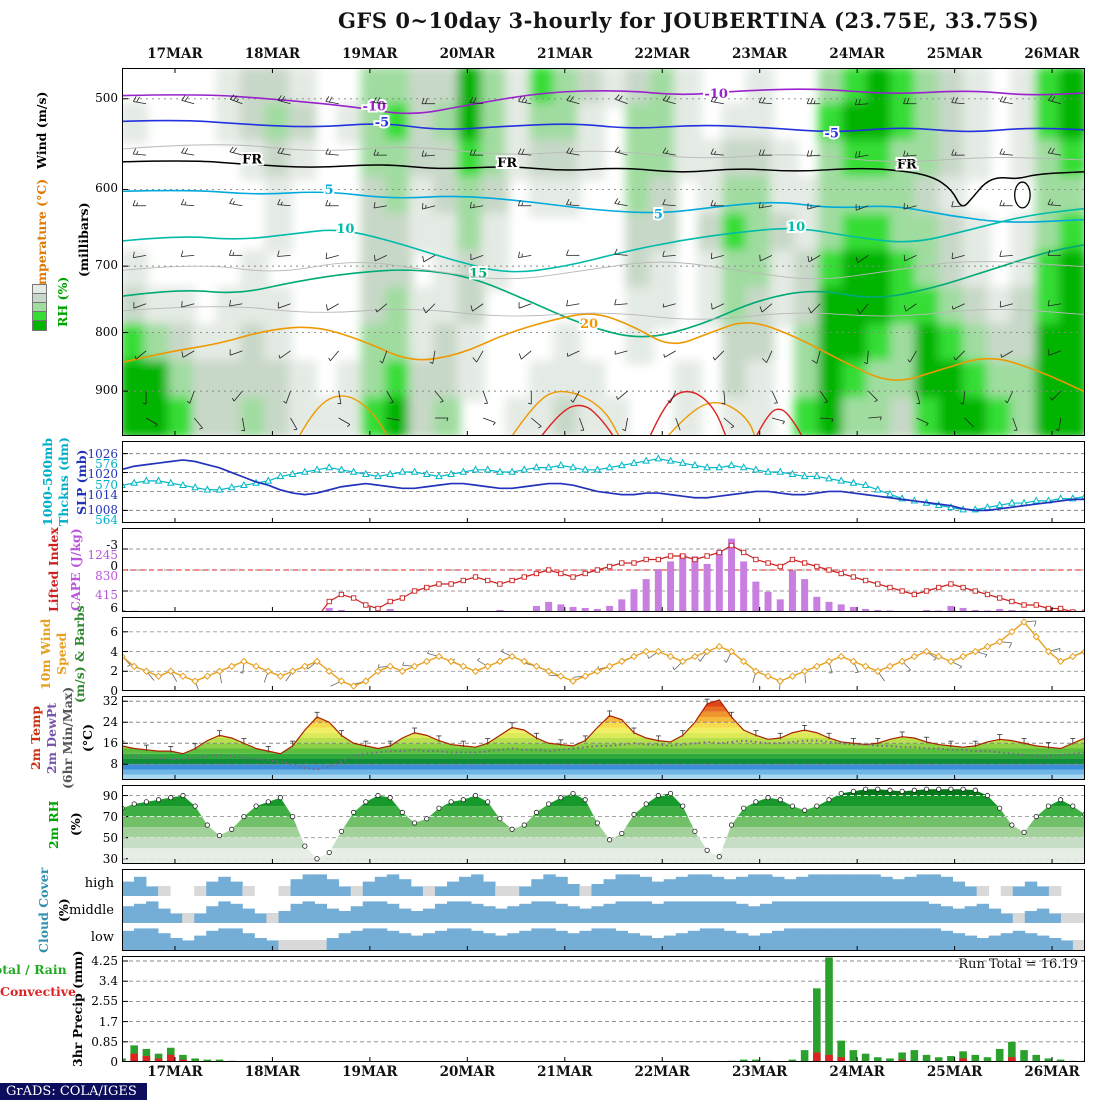 This screenshot has width=1100, height=1100. What do you see at coordinates (106, 595) in the screenshot?
I see `axis-tick-label: 415` at bounding box center [106, 595].